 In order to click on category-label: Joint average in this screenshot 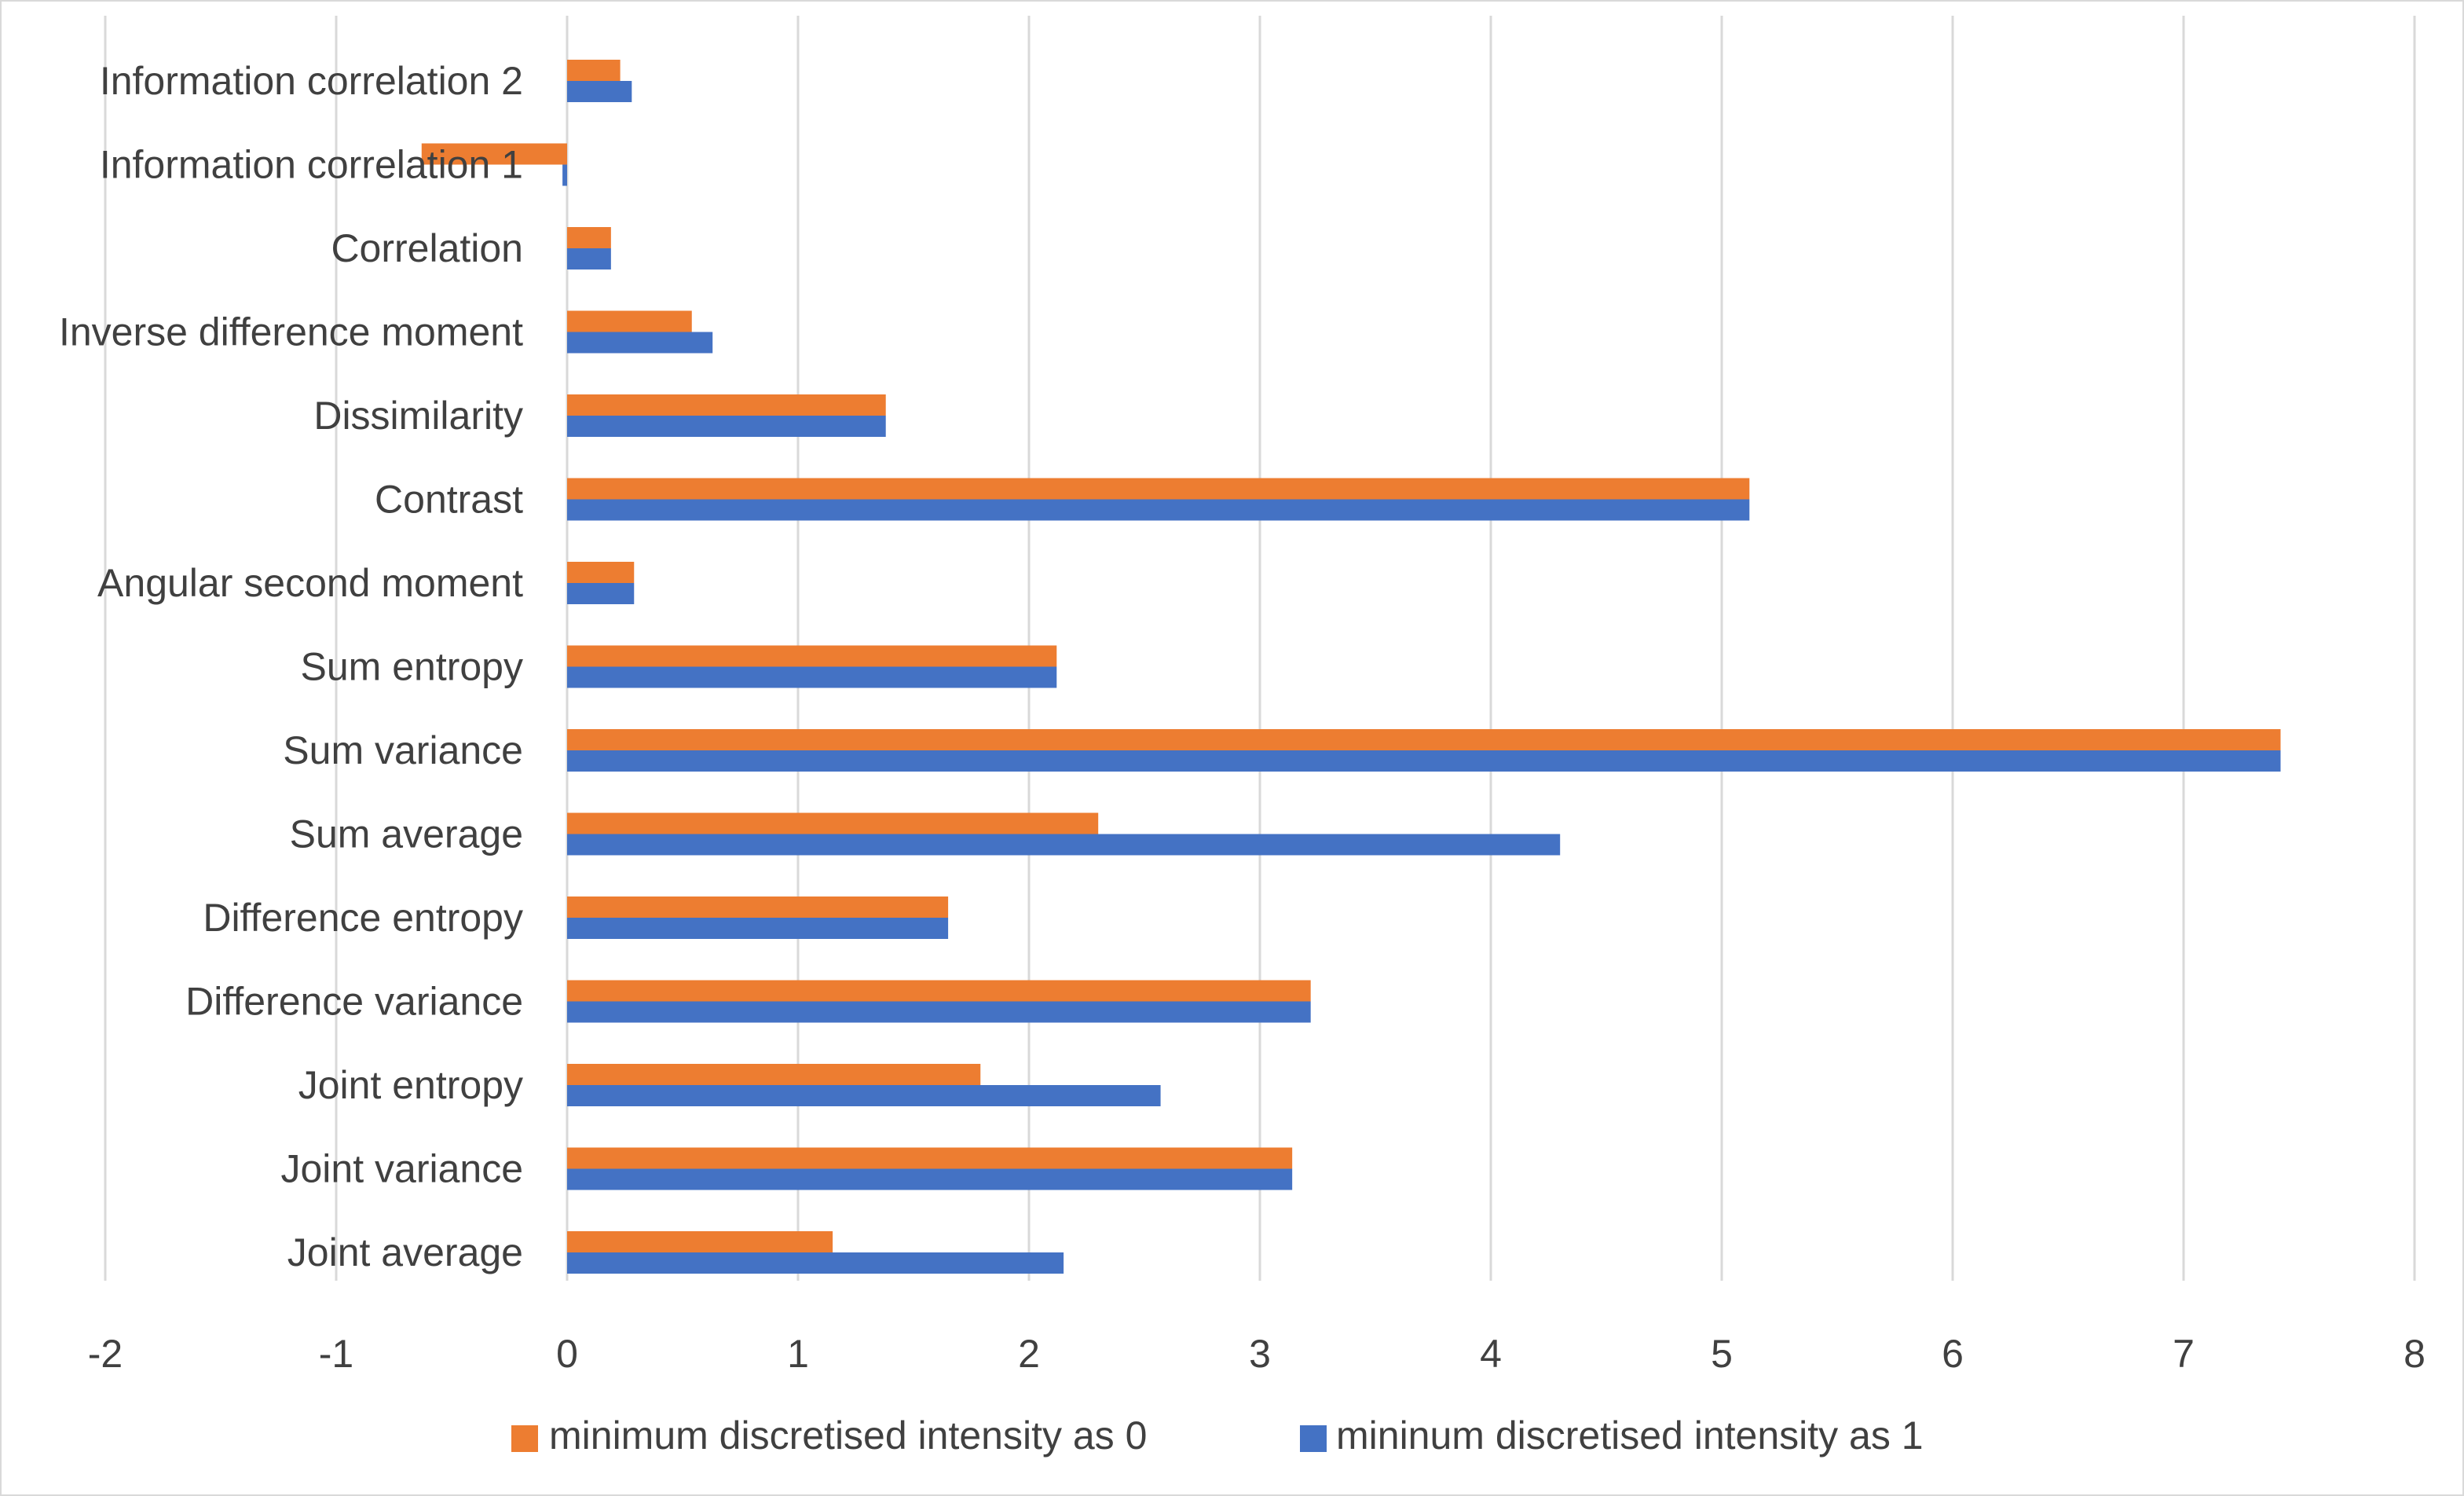, I will do `click(405, 1252)`.